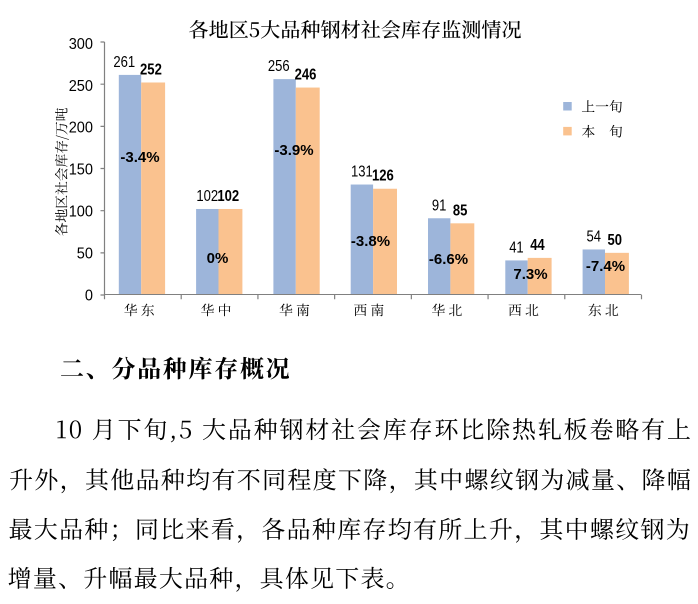 This screenshot has height=604, width=698. Describe the element at coordinates (594, 236) in the screenshot. I see `svg-text: 54` at that location.